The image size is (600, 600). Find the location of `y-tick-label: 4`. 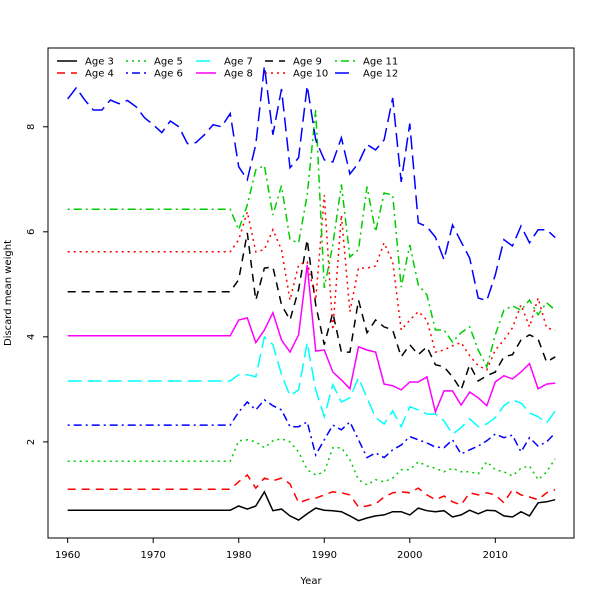

y-tick-label: 4 is located at coordinates (31, 337).